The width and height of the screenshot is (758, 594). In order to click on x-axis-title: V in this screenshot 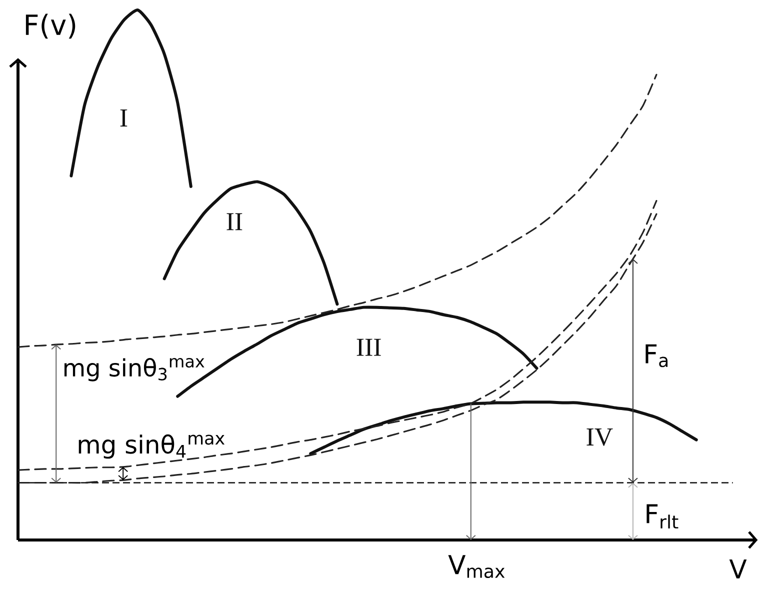, I will do `click(738, 569)`.